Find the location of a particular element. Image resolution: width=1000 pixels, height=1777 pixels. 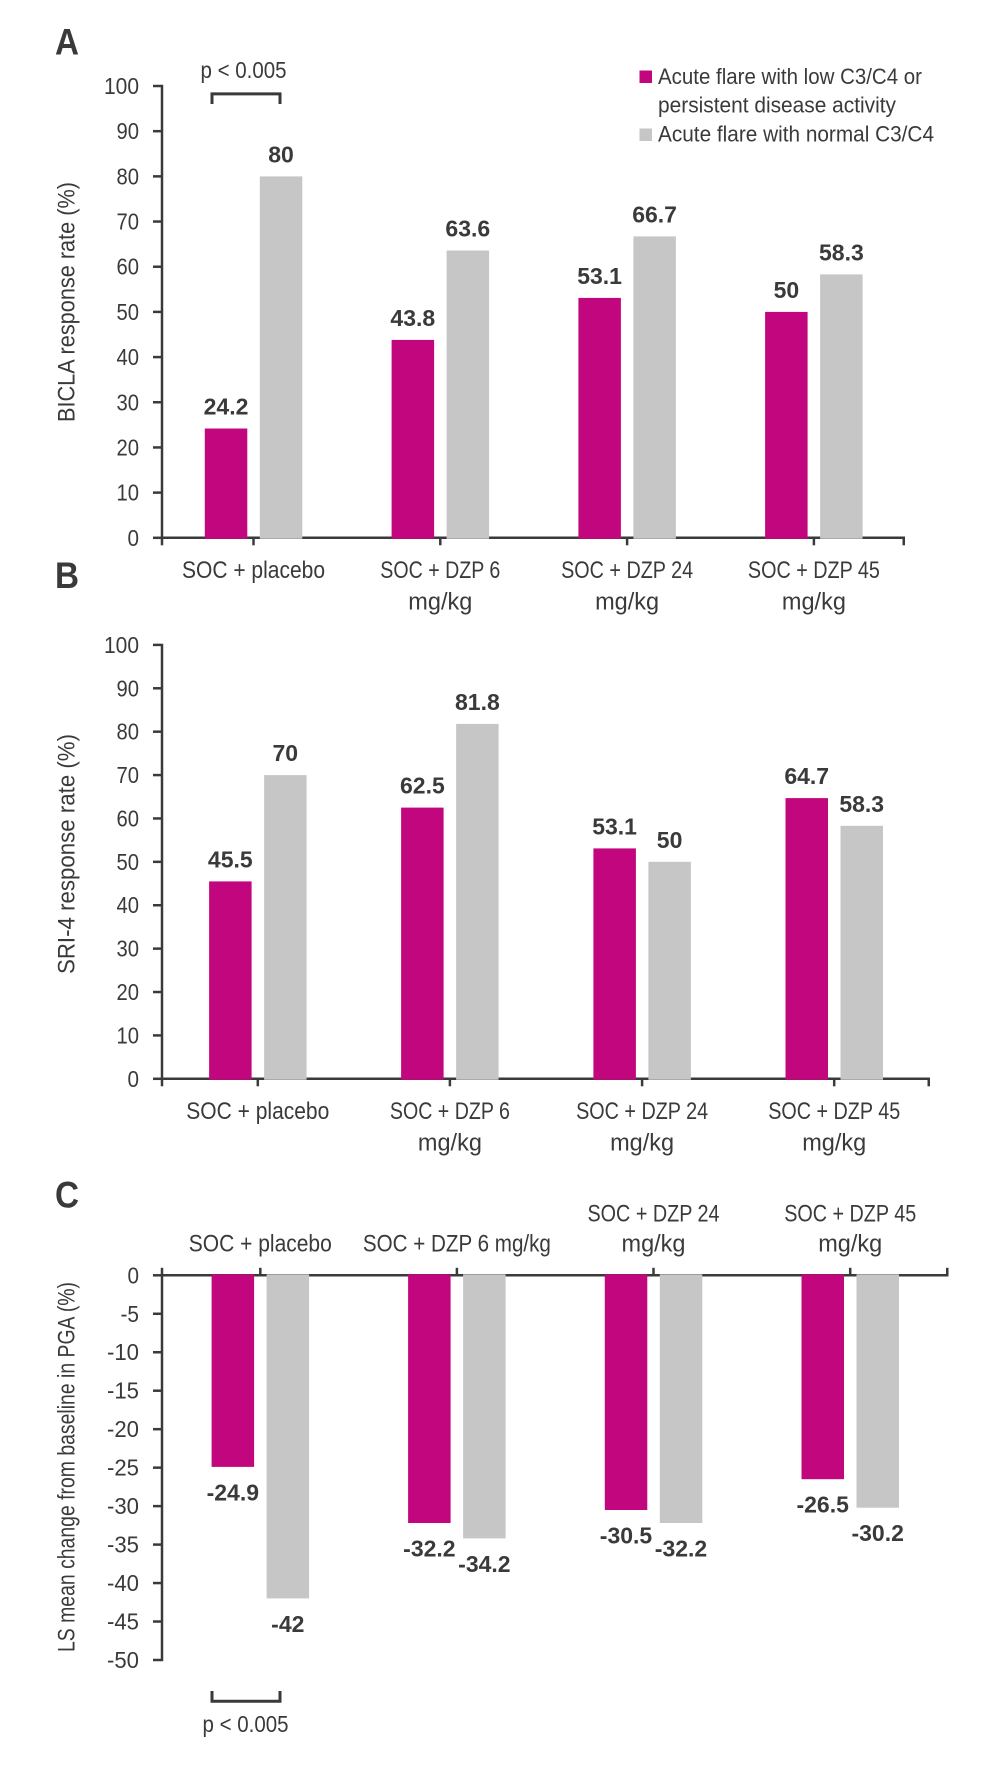

svg-text: B is located at coordinates (67, 575).